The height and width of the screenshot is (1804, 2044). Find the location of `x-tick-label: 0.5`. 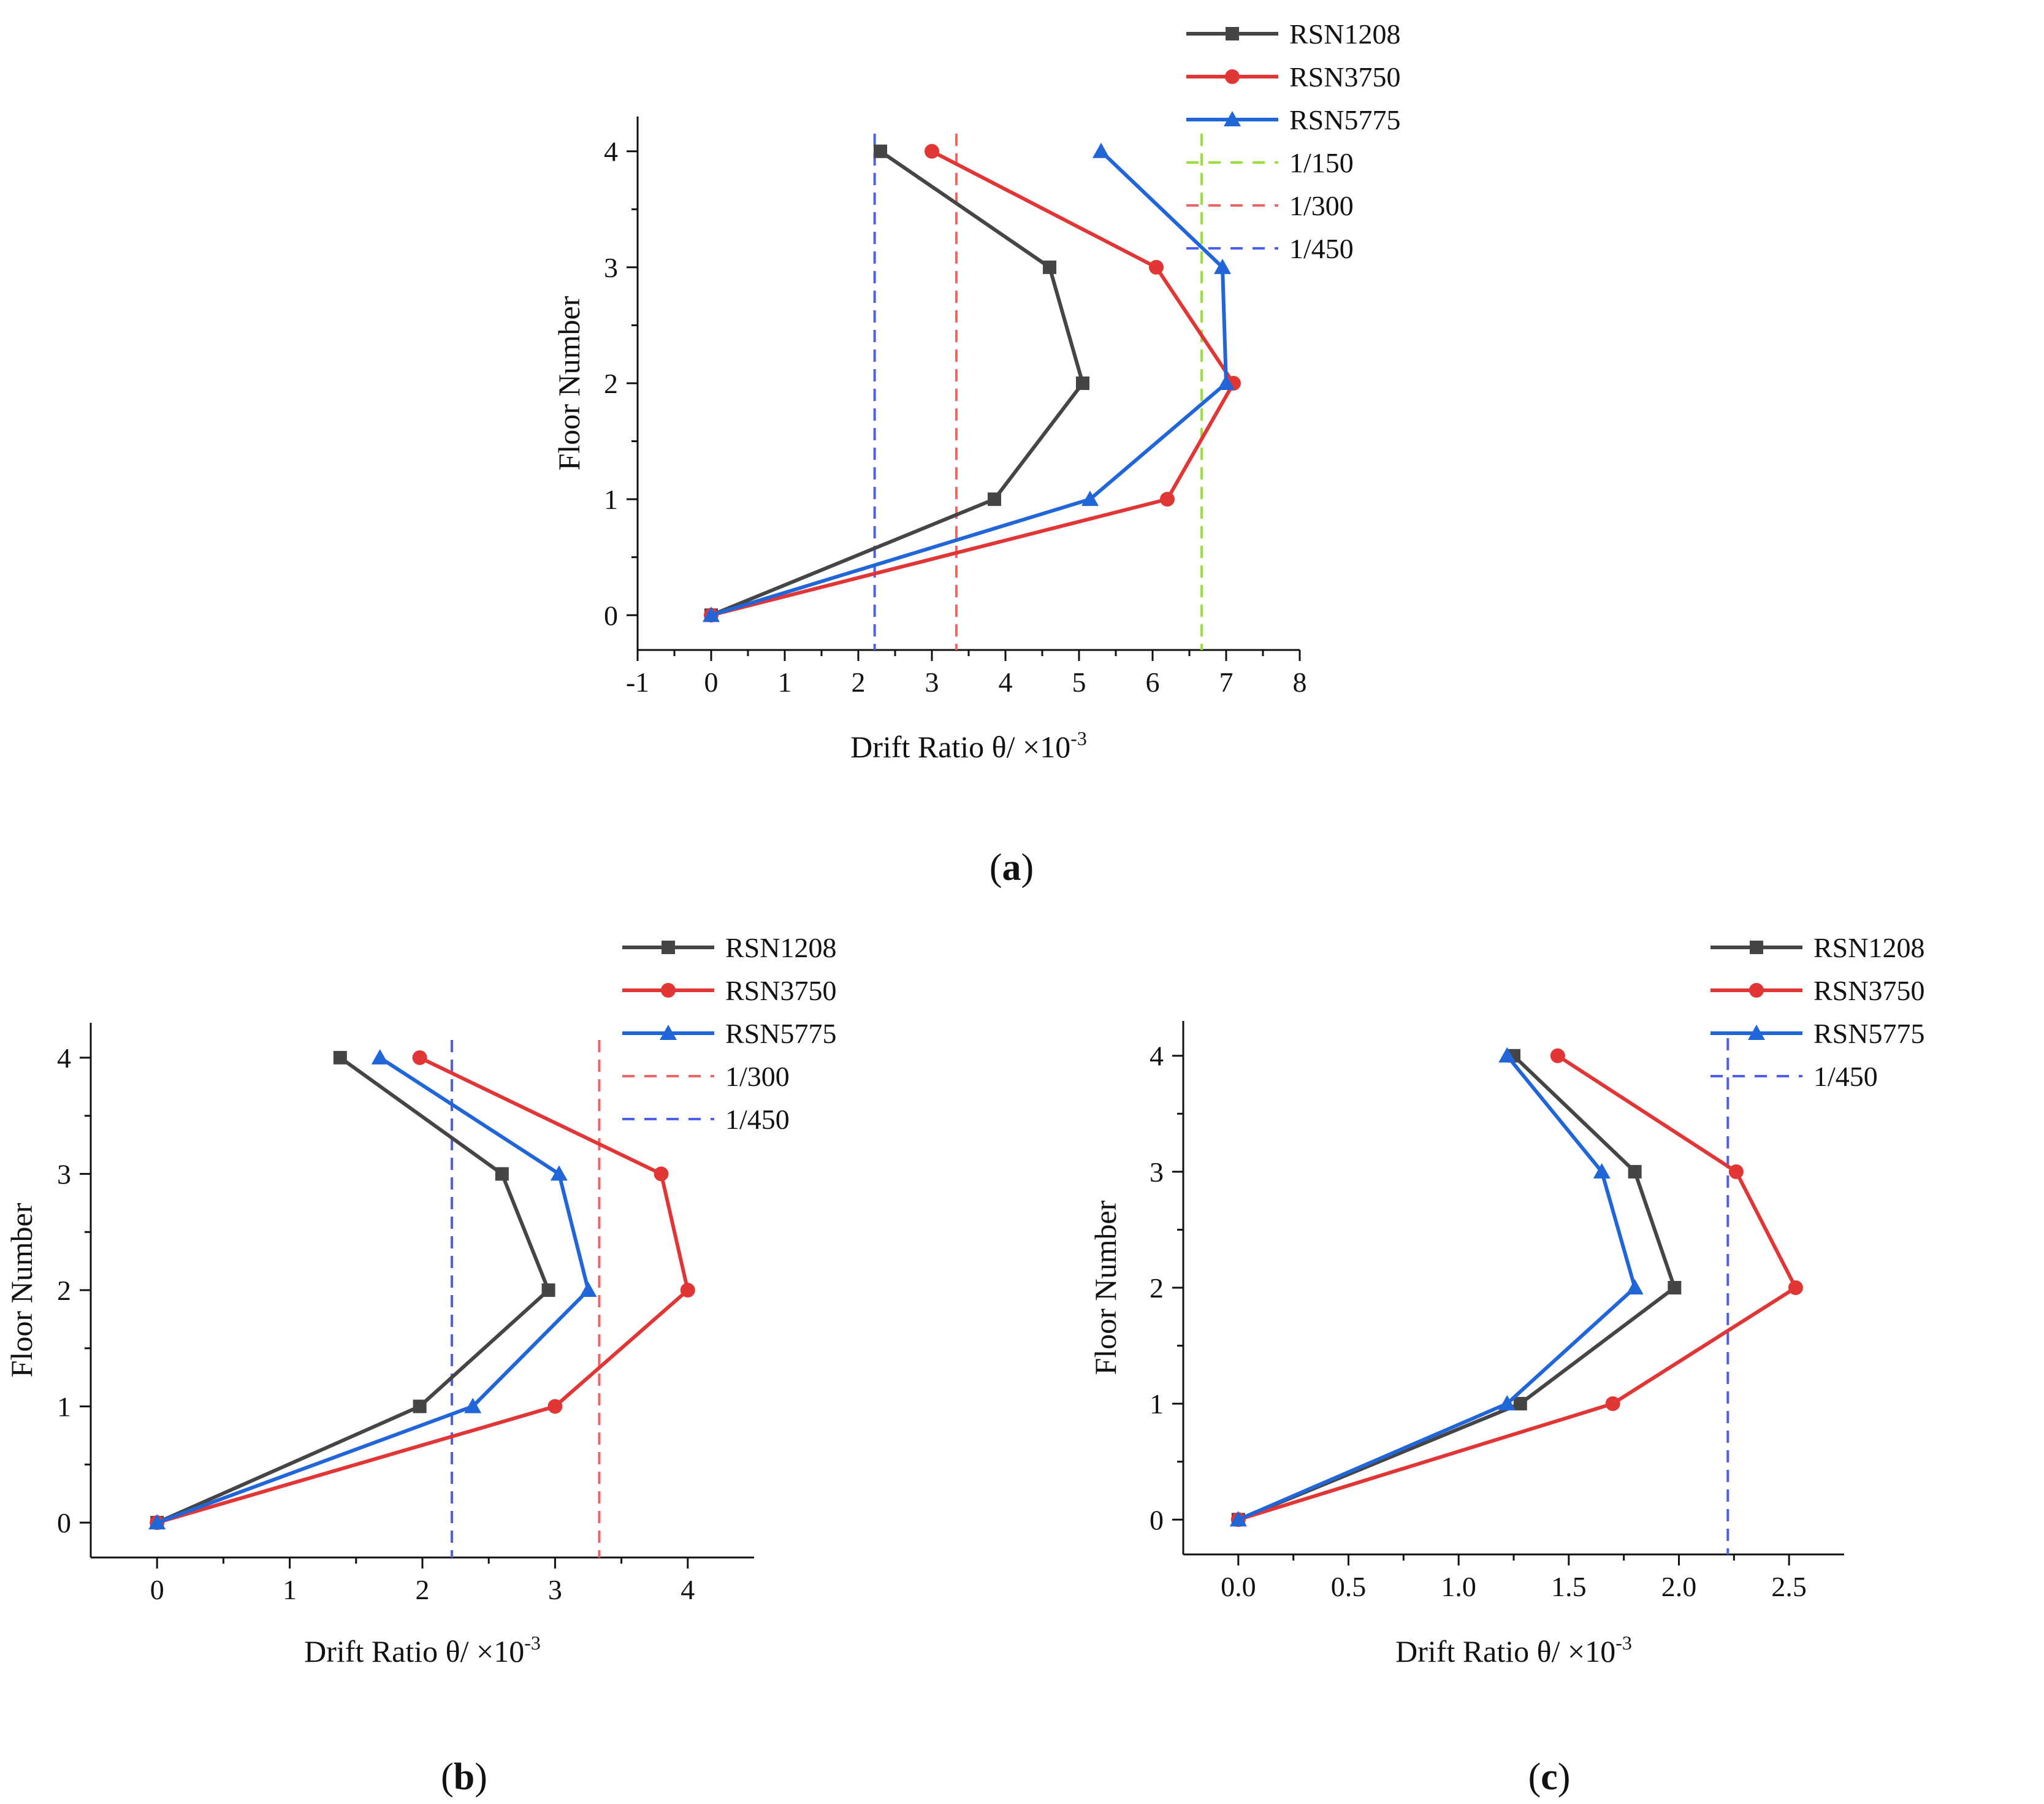

x-tick-label: 0.5 is located at coordinates (1349, 1586).